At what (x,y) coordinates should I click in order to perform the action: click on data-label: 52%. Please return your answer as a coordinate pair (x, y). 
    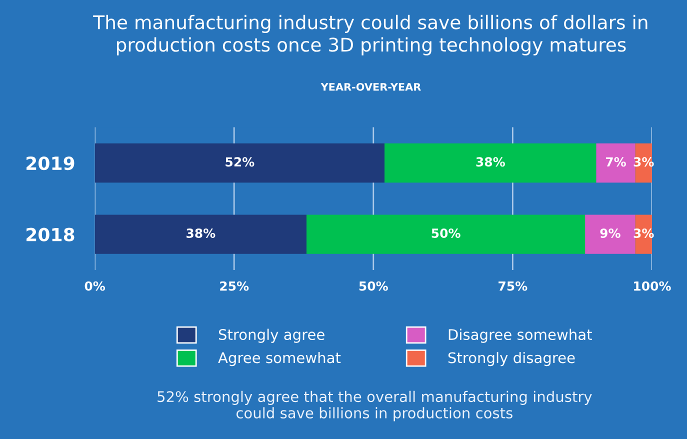
    Looking at the image, I should click on (240, 162).